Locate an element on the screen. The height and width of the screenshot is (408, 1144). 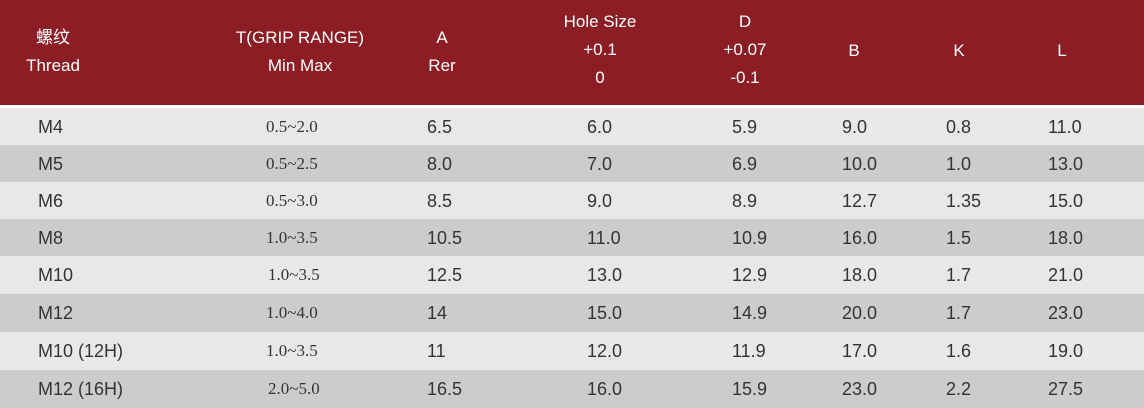
cell-hole: 11.0 is located at coordinates (604, 238).